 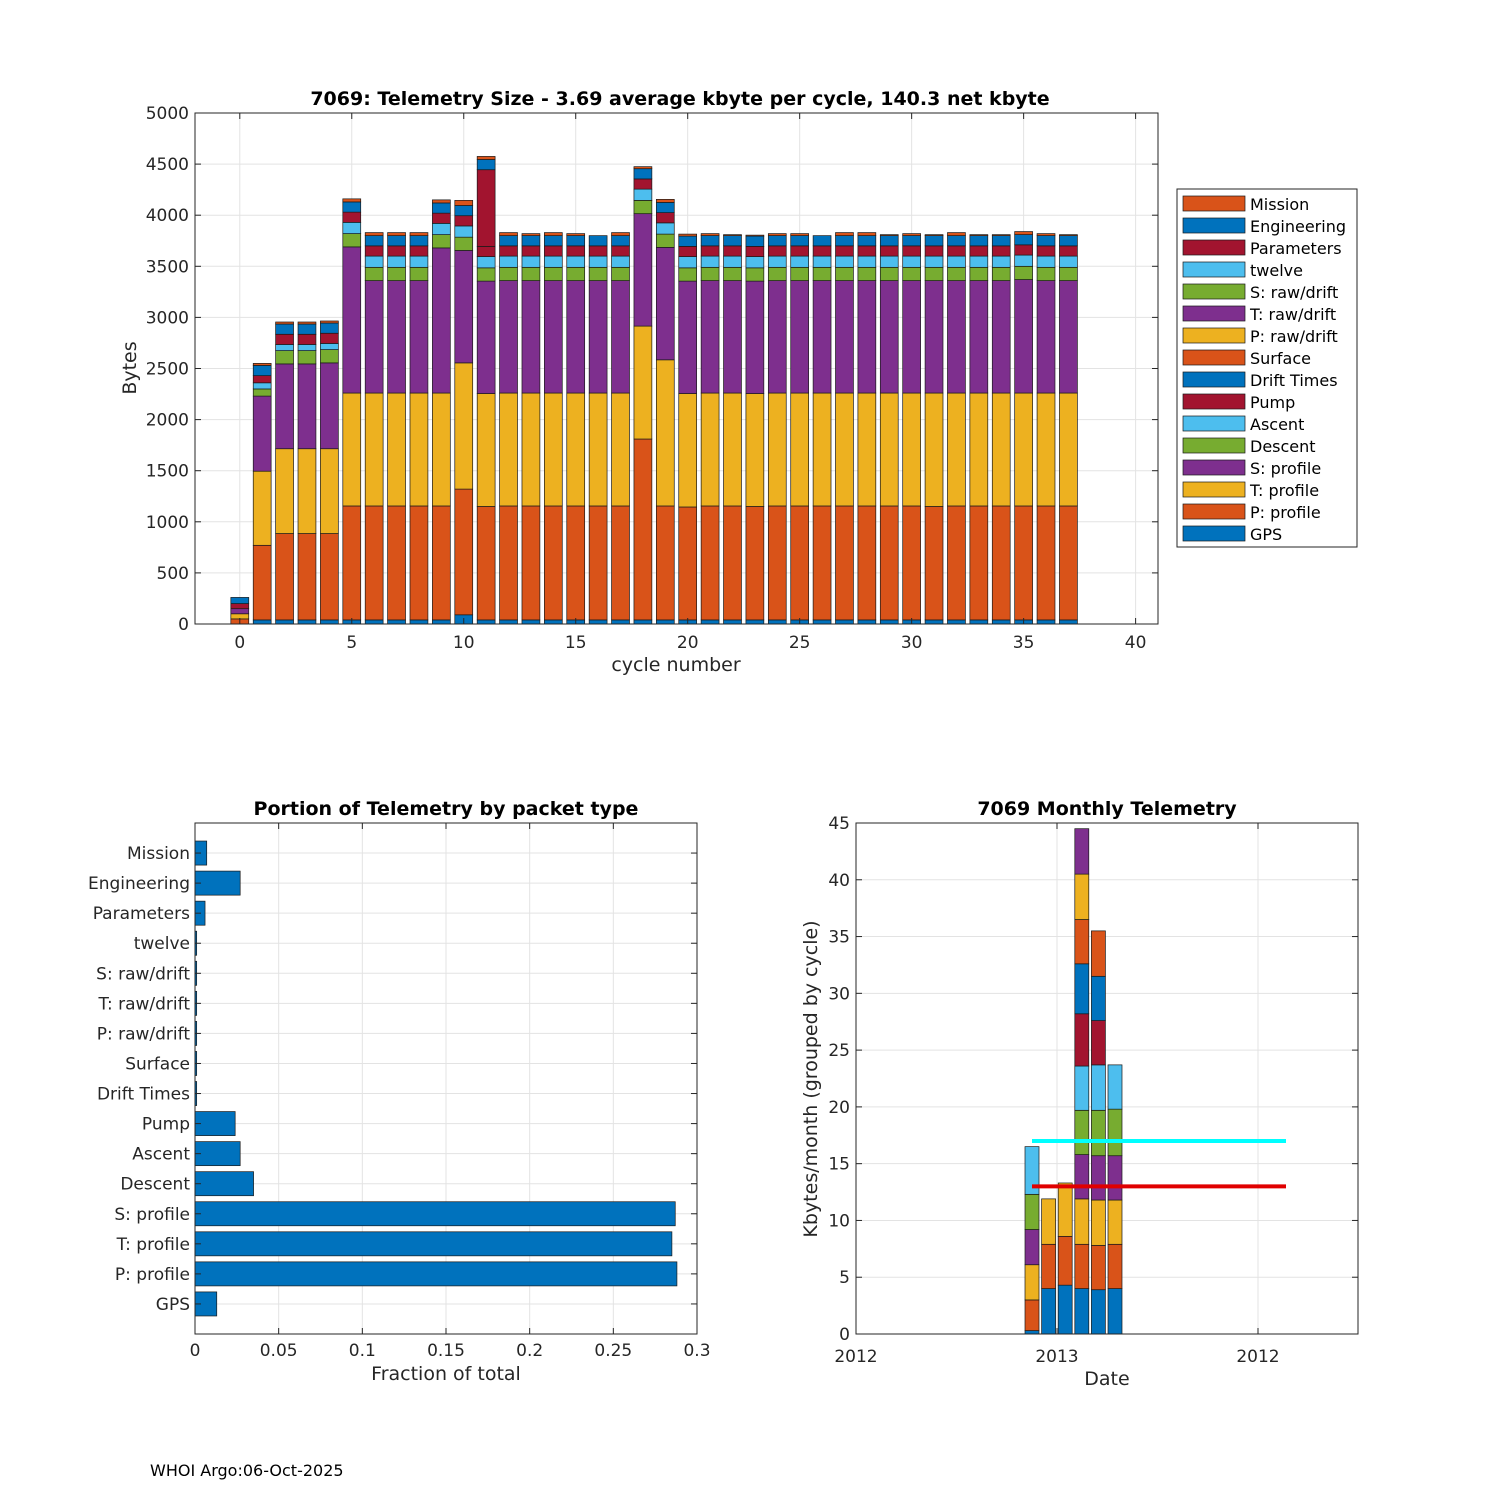 What do you see at coordinates (800, 643) in the screenshot?
I see `x-tick-label: 25` at bounding box center [800, 643].